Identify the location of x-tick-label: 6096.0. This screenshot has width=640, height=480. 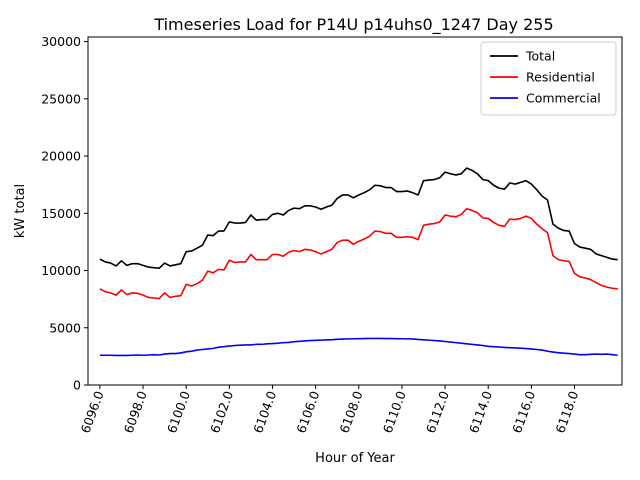
(92, 412).